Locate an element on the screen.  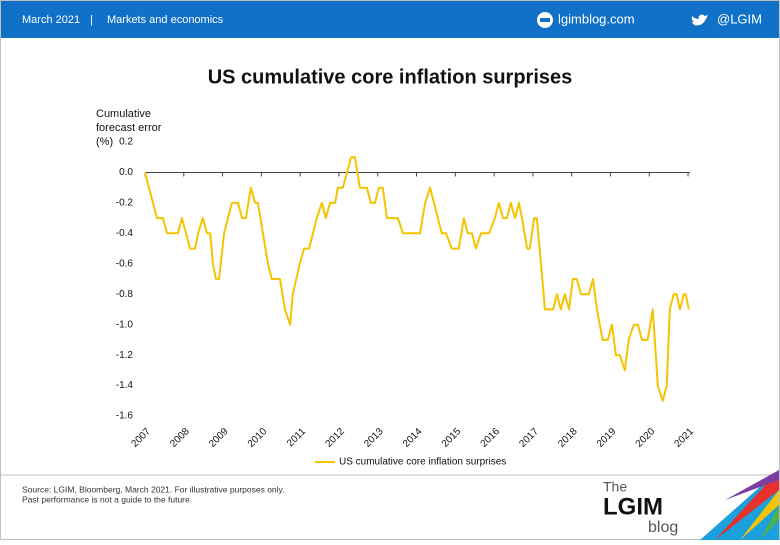
header-bar is located at coordinates (390, 19).